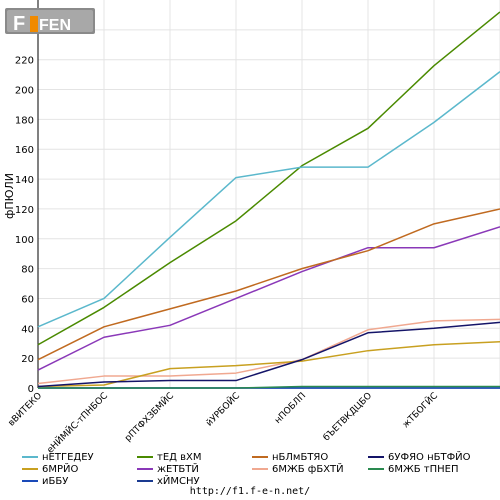 The height and width of the screenshot is (500, 500). Describe the element at coordinates (55, 25) in the screenshot. I see `svg-text: FEN` at that location.